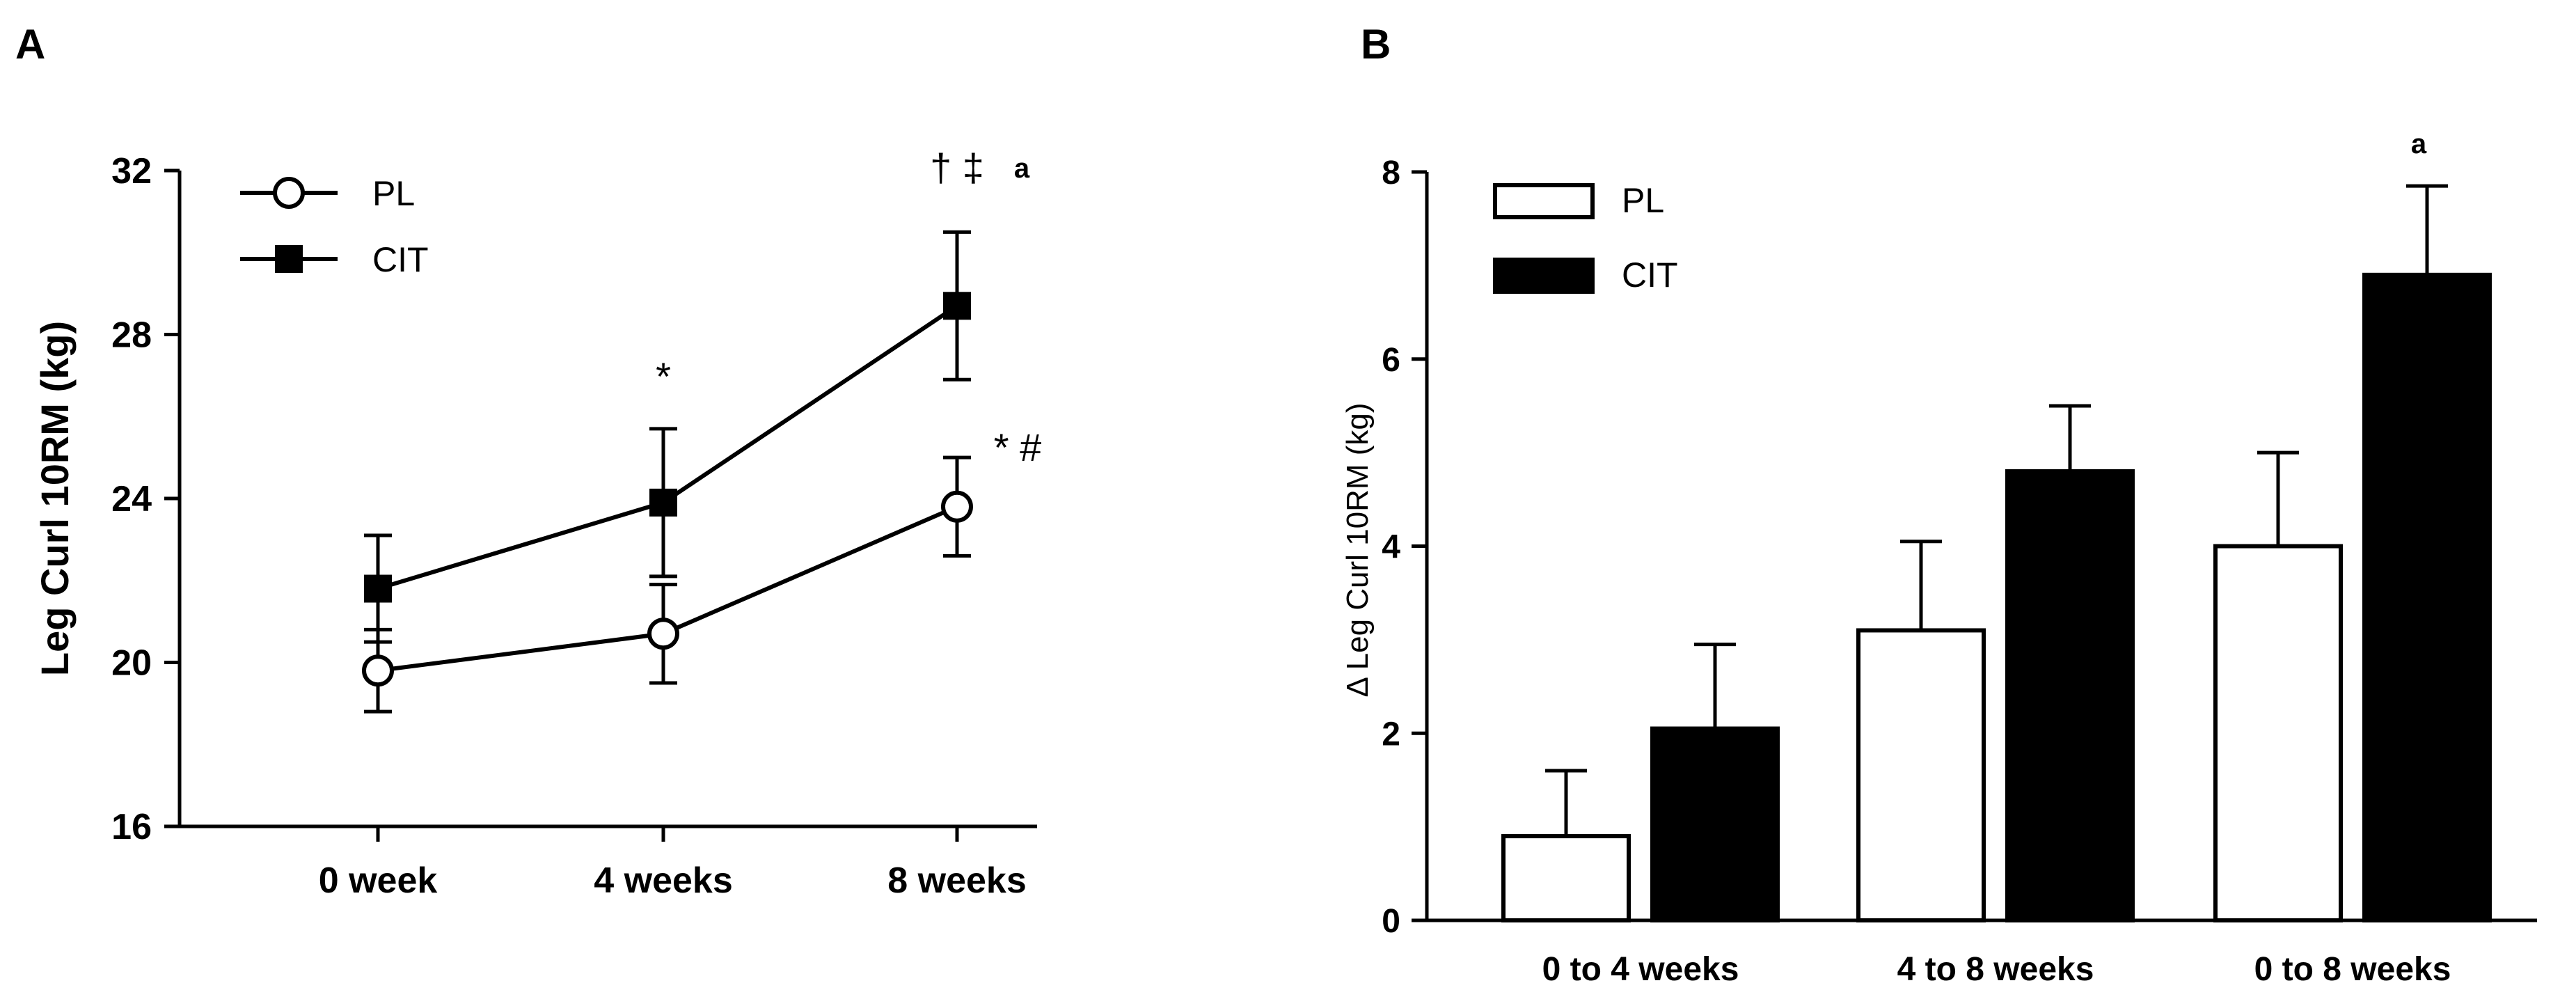 Image resolution: width=2576 pixels, height=1006 pixels. Describe the element at coordinates (1018, 447) in the screenshot. I see `annotation-label: * #` at that location.